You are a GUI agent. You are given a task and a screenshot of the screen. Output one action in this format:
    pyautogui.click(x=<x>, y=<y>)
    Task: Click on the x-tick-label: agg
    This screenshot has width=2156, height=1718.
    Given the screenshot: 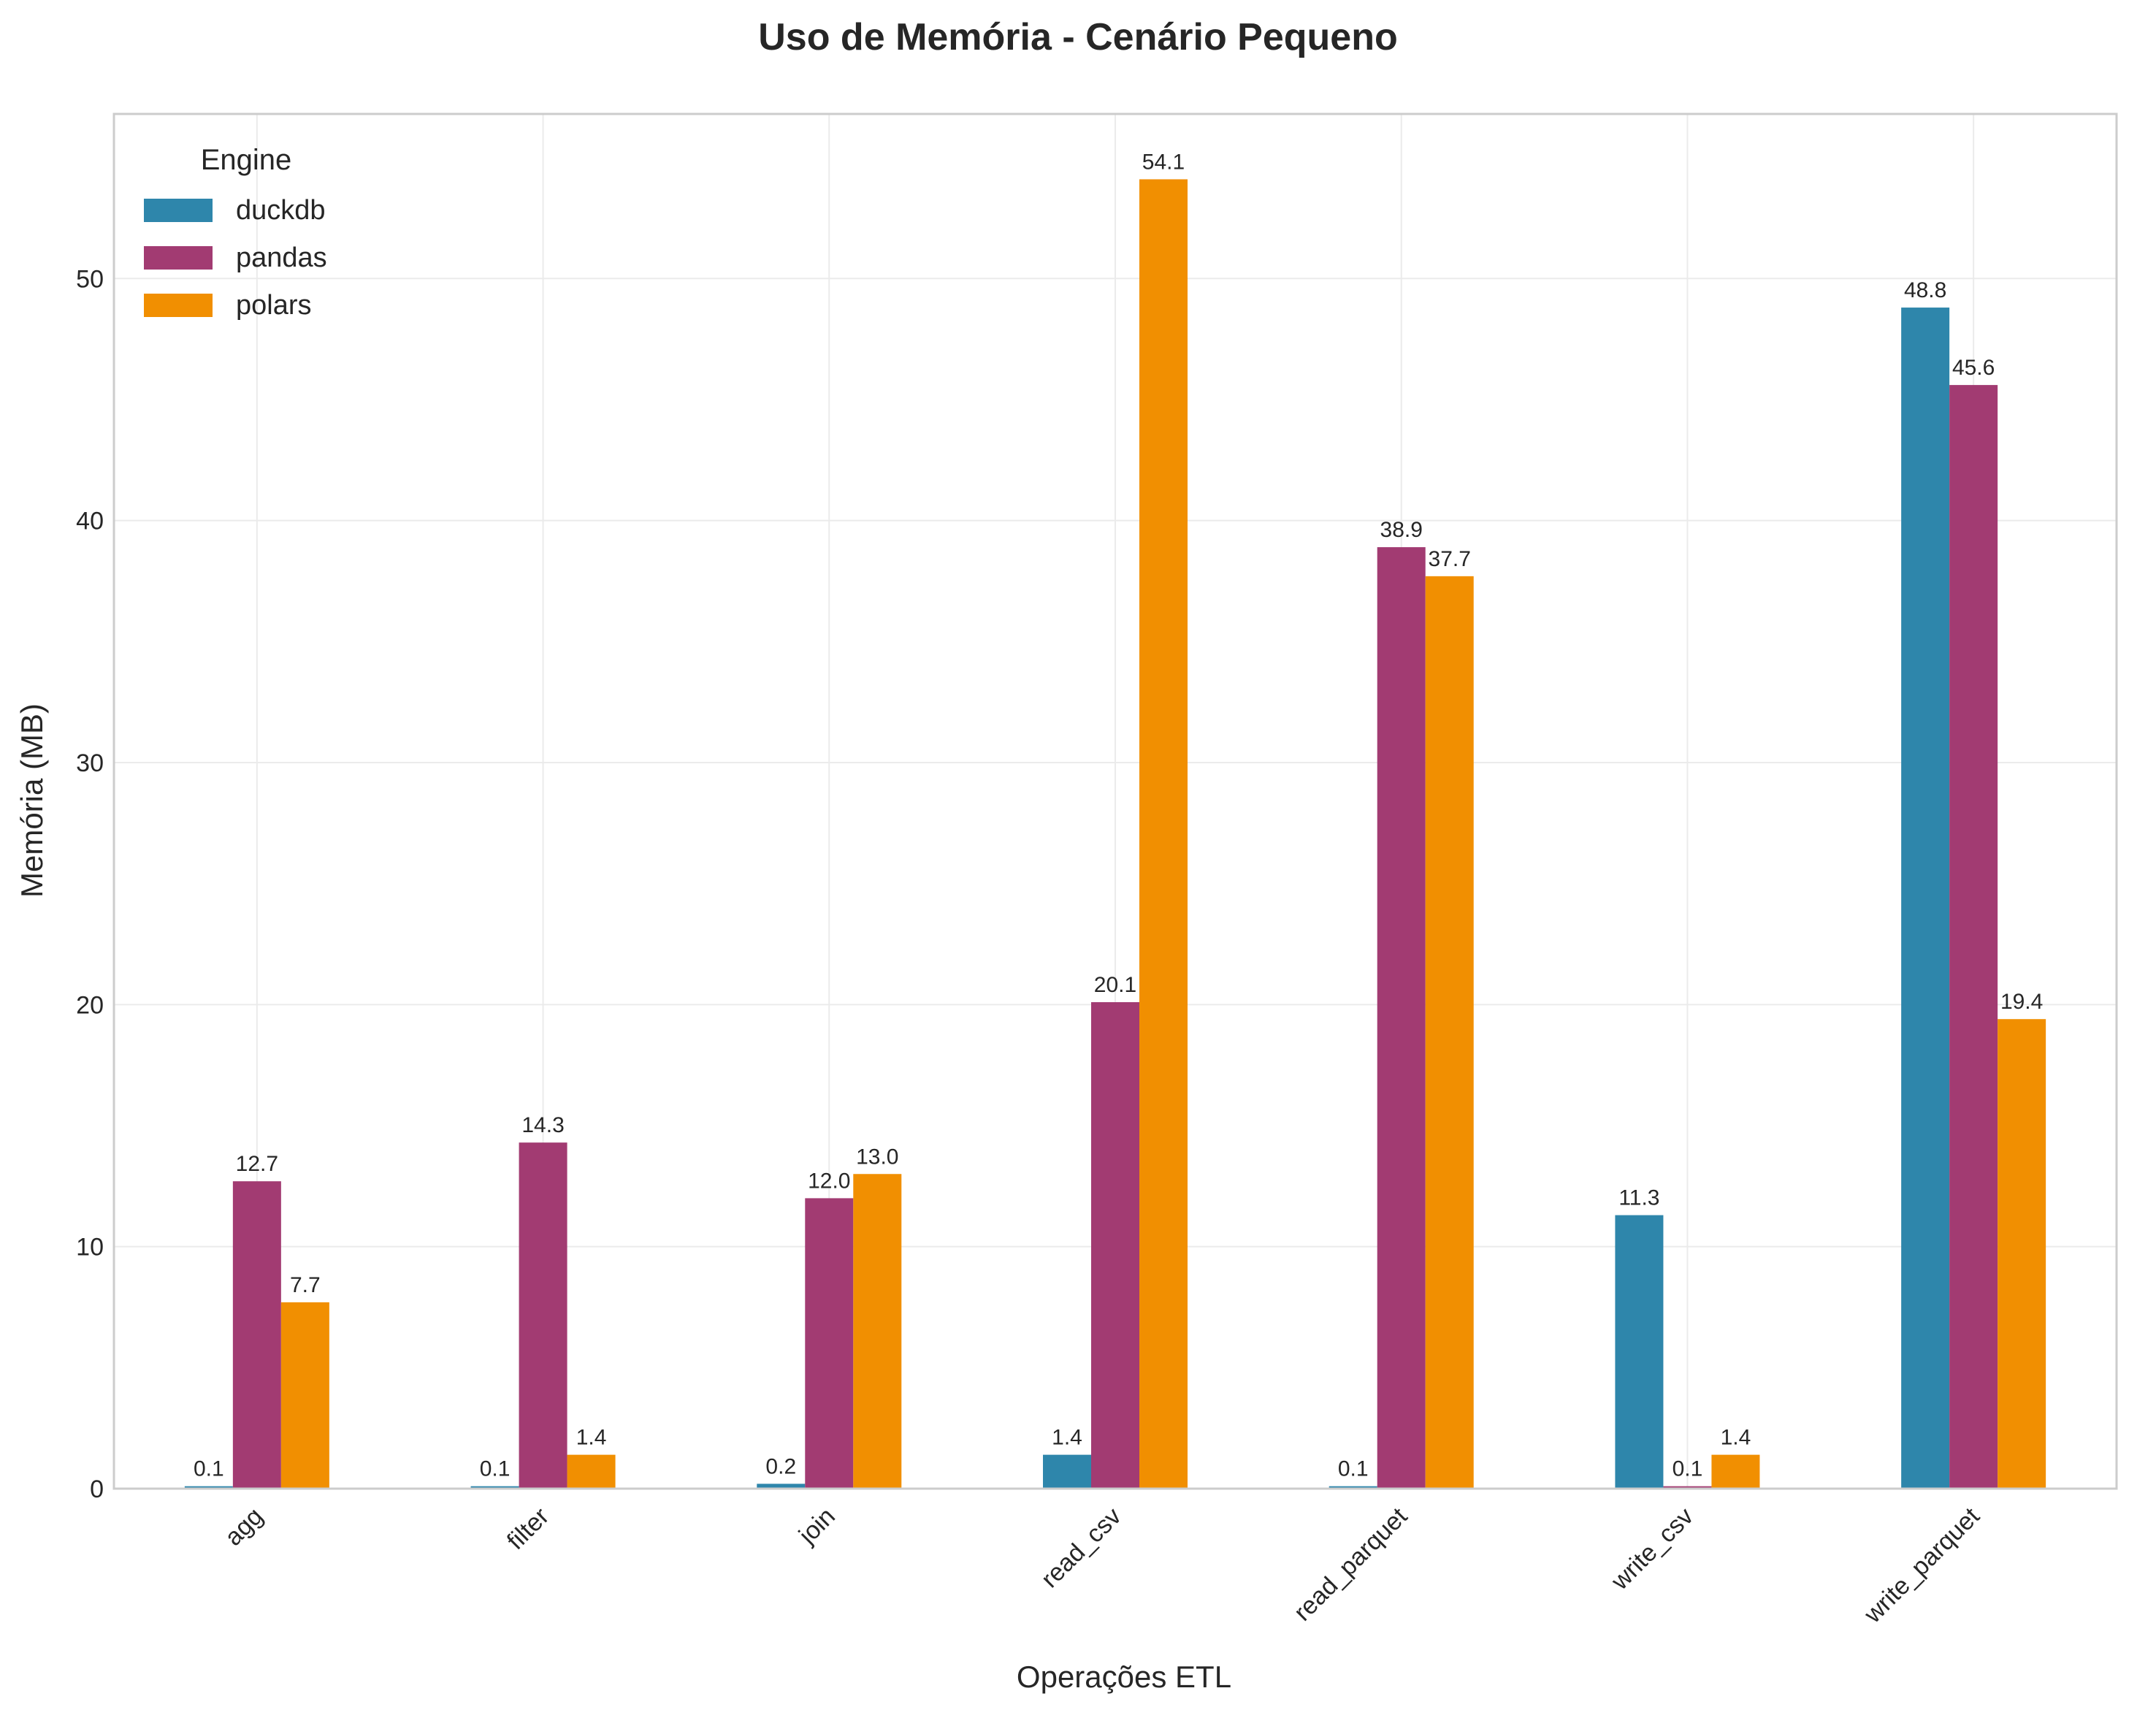 What is the action you would take?
    pyautogui.click(x=245, y=1527)
    